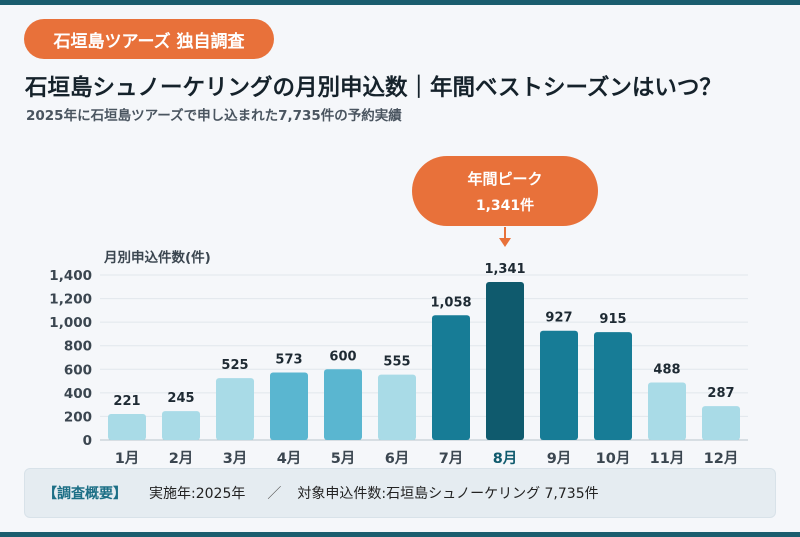  What do you see at coordinates (70, 276) in the screenshot?
I see `y-tick-label: 1,400` at bounding box center [70, 276].